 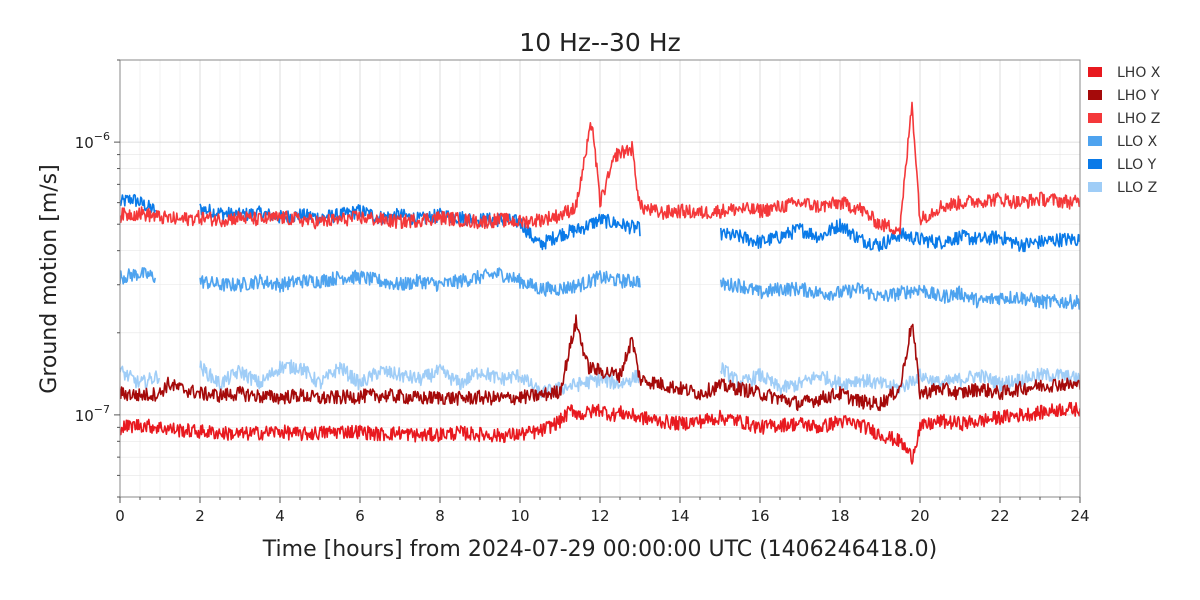 What do you see at coordinates (92, 141) in the screenshot?
I see `y-tick-label: 10⁻⁶` at bounding box center [92, 141].